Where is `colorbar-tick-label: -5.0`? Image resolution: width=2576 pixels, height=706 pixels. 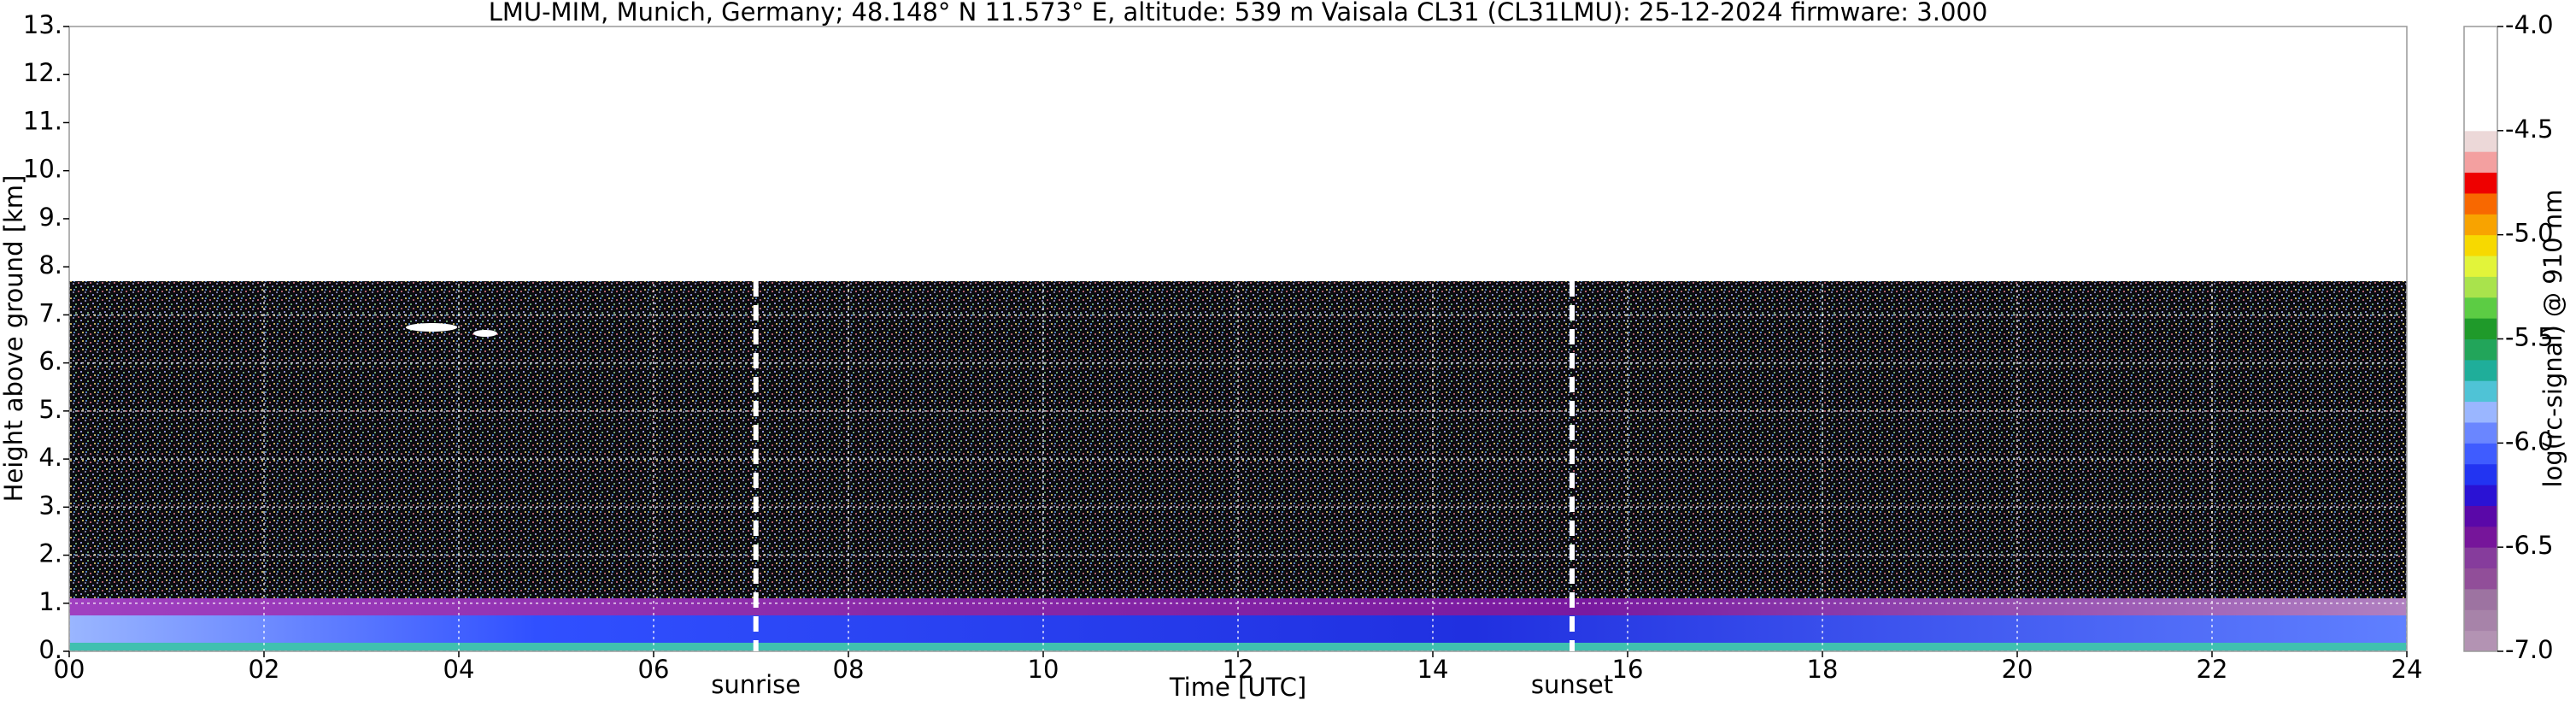
colorbar-tick-label: -5.0 is located at coordinates (2529, 233).